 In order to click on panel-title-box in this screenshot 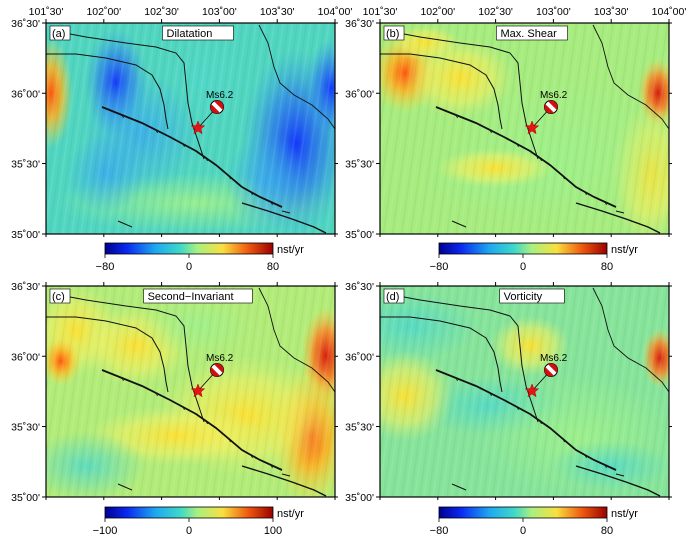, I will do `click(532, 296)`.